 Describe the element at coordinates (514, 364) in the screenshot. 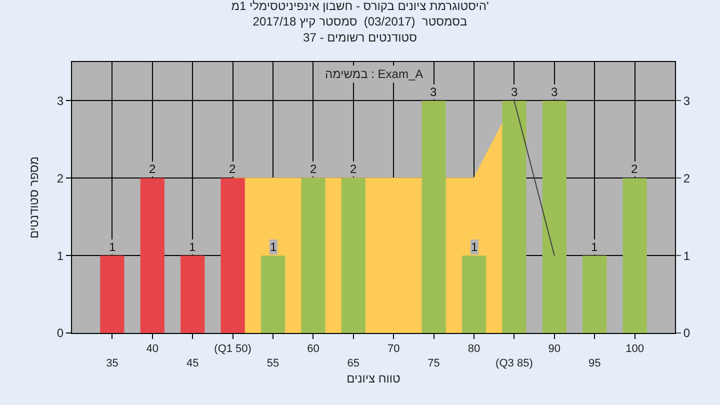

I see `x-tick-label: (Q3 85)` at that location.